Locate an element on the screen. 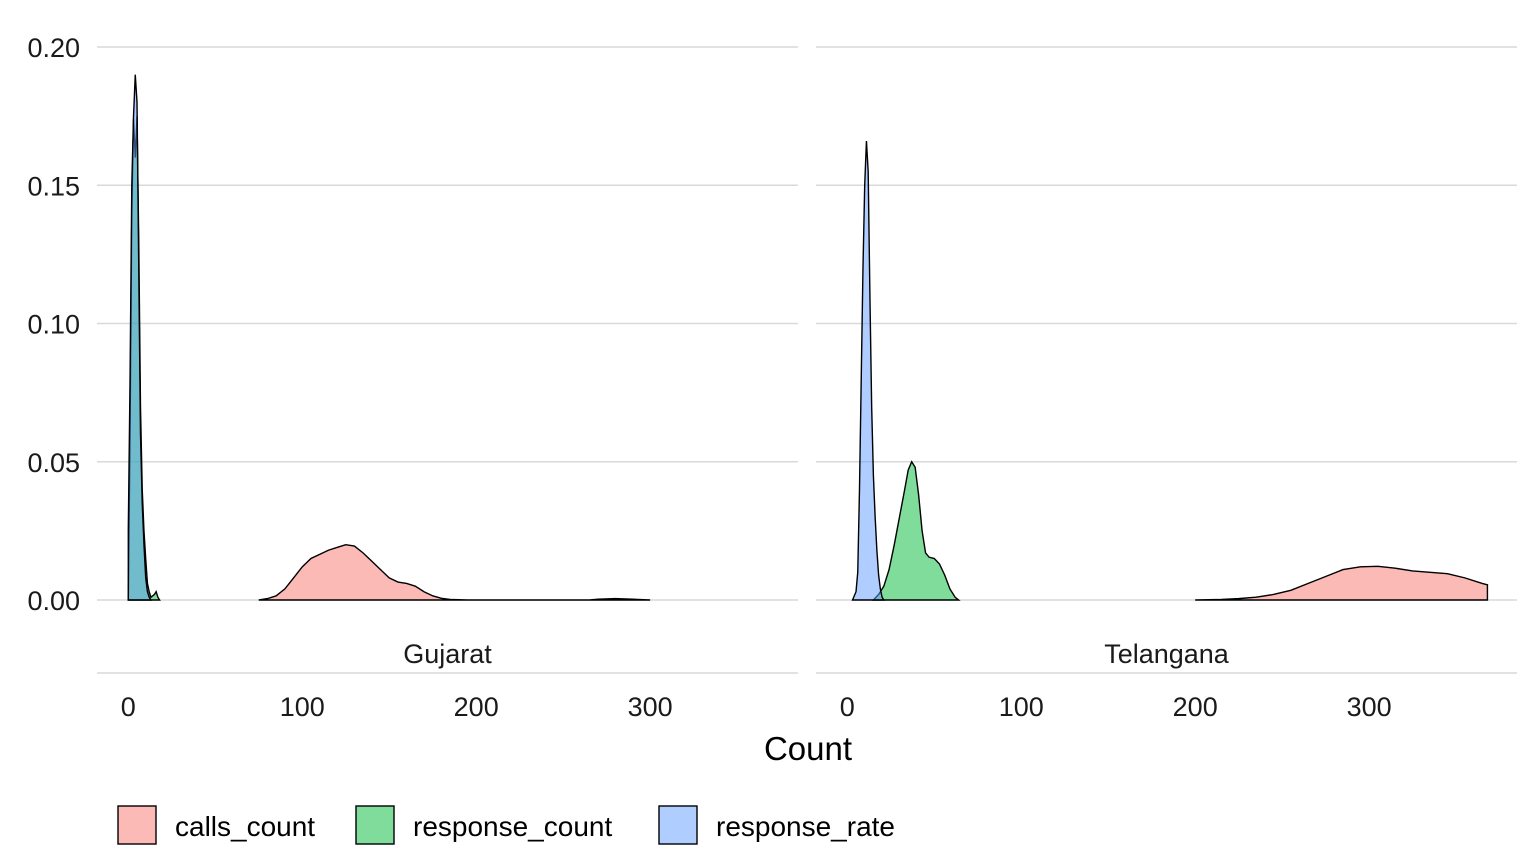 The width and height of the screenshot is (1536, 864). facet-strip-label: Telangana is located at coordinates (1167, 654).